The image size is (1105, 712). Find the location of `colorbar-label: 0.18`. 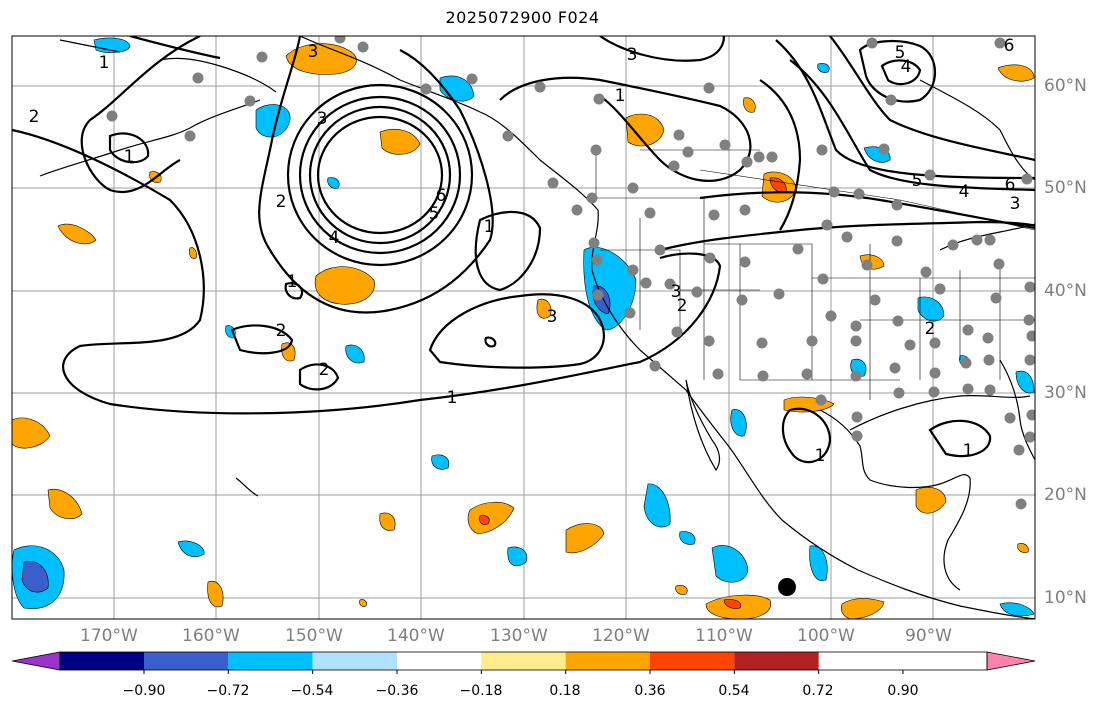

colorbar-label: 0.18 is located at coordinates (565, 691).